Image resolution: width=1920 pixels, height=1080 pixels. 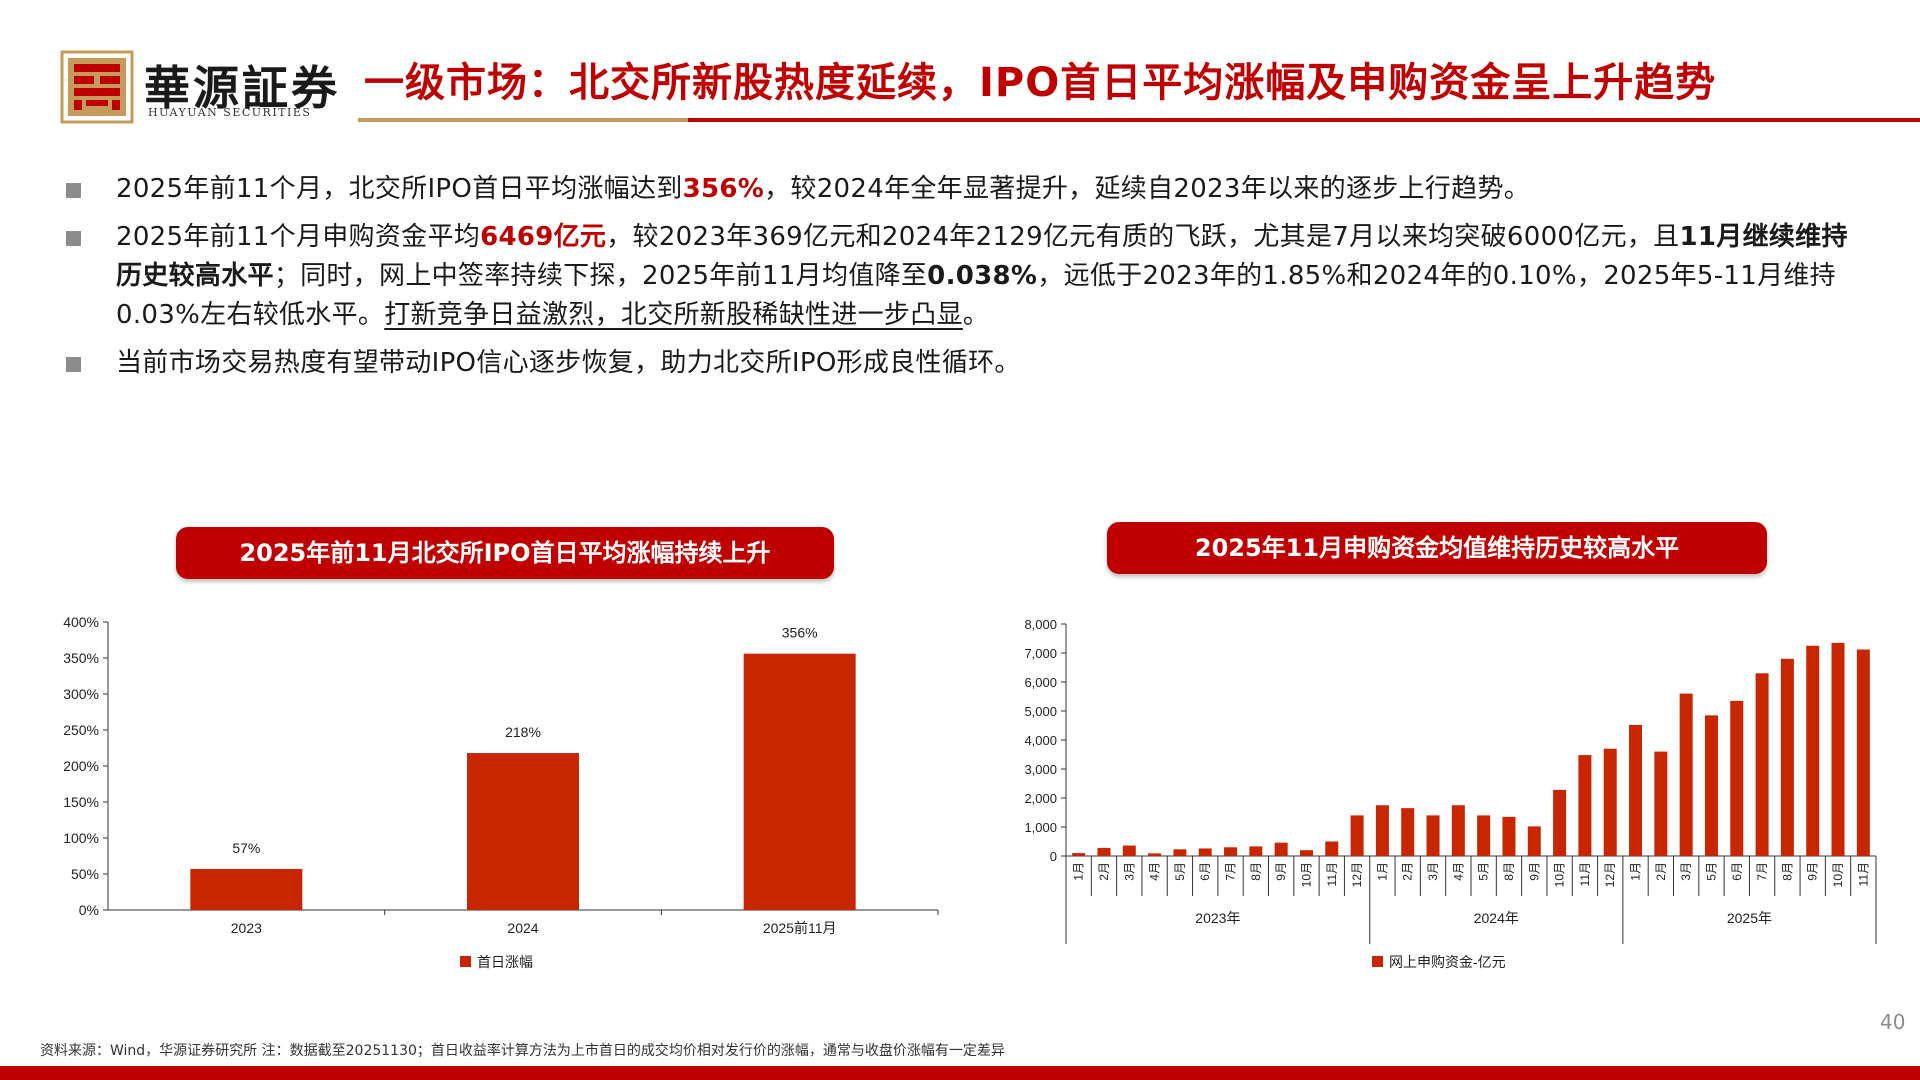 I want to click on right-chart-banner: 2025年11月申购资金均值维持历史较高水平, so click(x=1437, y=548).